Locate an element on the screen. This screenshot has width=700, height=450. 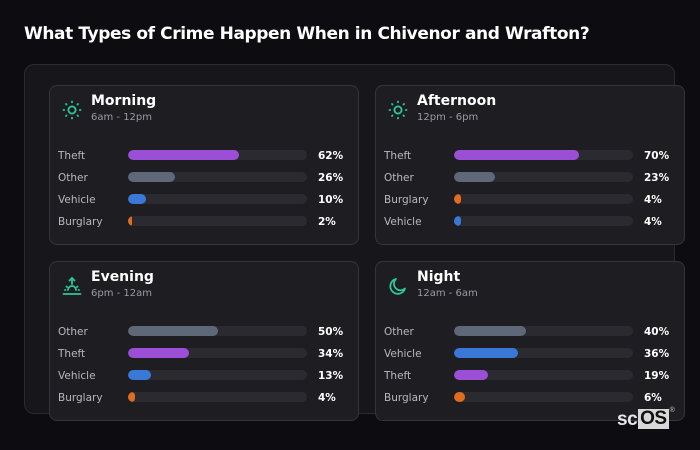
card-time-range: 6am - 12pm is located at coordinates (122, 117).